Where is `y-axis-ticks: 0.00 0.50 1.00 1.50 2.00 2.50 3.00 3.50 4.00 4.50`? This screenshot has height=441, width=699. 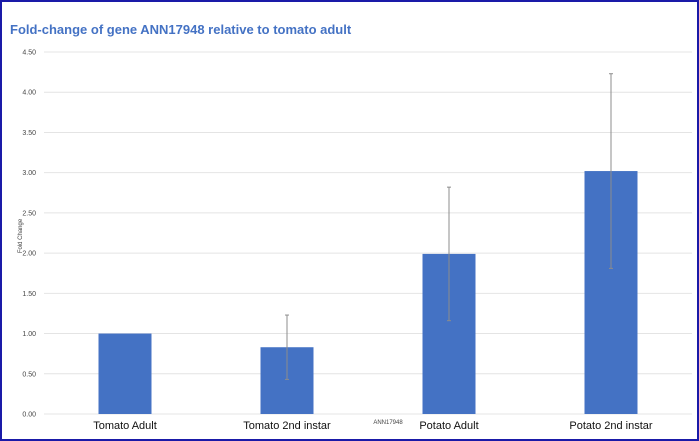 y-axis-ticks: 0.00 0.50 1.00 1.50 2.00 2.50 3.00 3.50 4.00 4.50 is located at coordinates (29, 234).